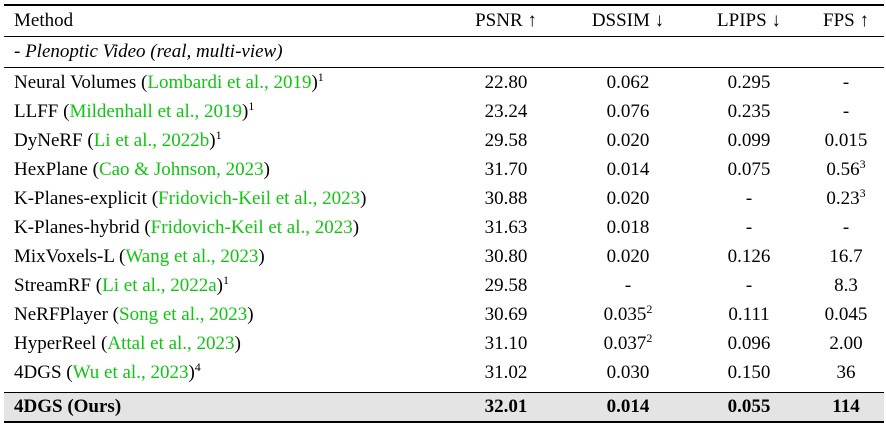 The height and width of the screenshot is (429, 886). Describe the element at coordinates (628, 256) in the screenshot. I see `dssim-cell: 0.020` at that location.